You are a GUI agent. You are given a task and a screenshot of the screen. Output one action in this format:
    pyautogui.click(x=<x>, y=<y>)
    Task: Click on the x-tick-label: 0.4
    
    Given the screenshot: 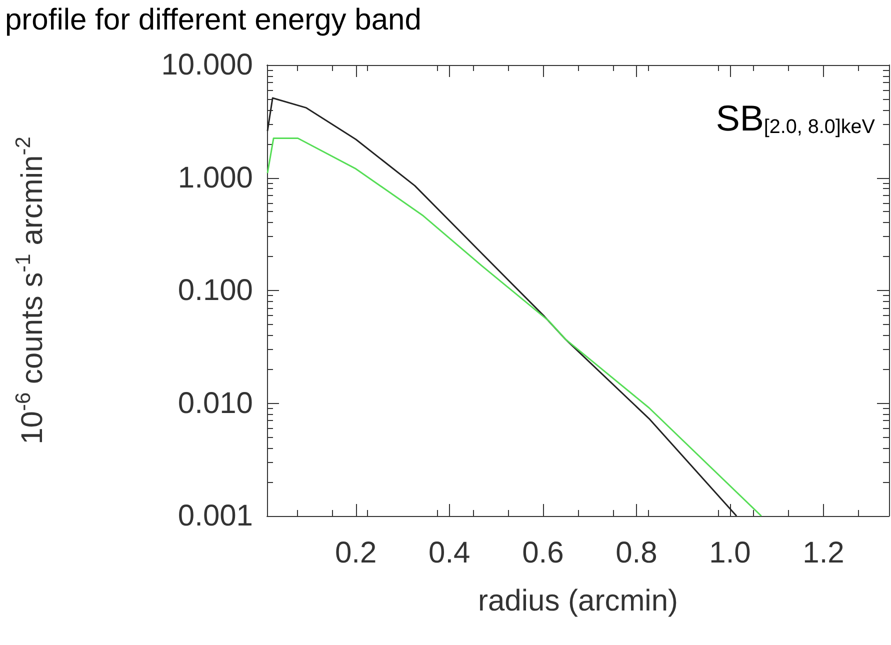 What is the action you would take?
    pyautogui.click(x=449, y=553)
    